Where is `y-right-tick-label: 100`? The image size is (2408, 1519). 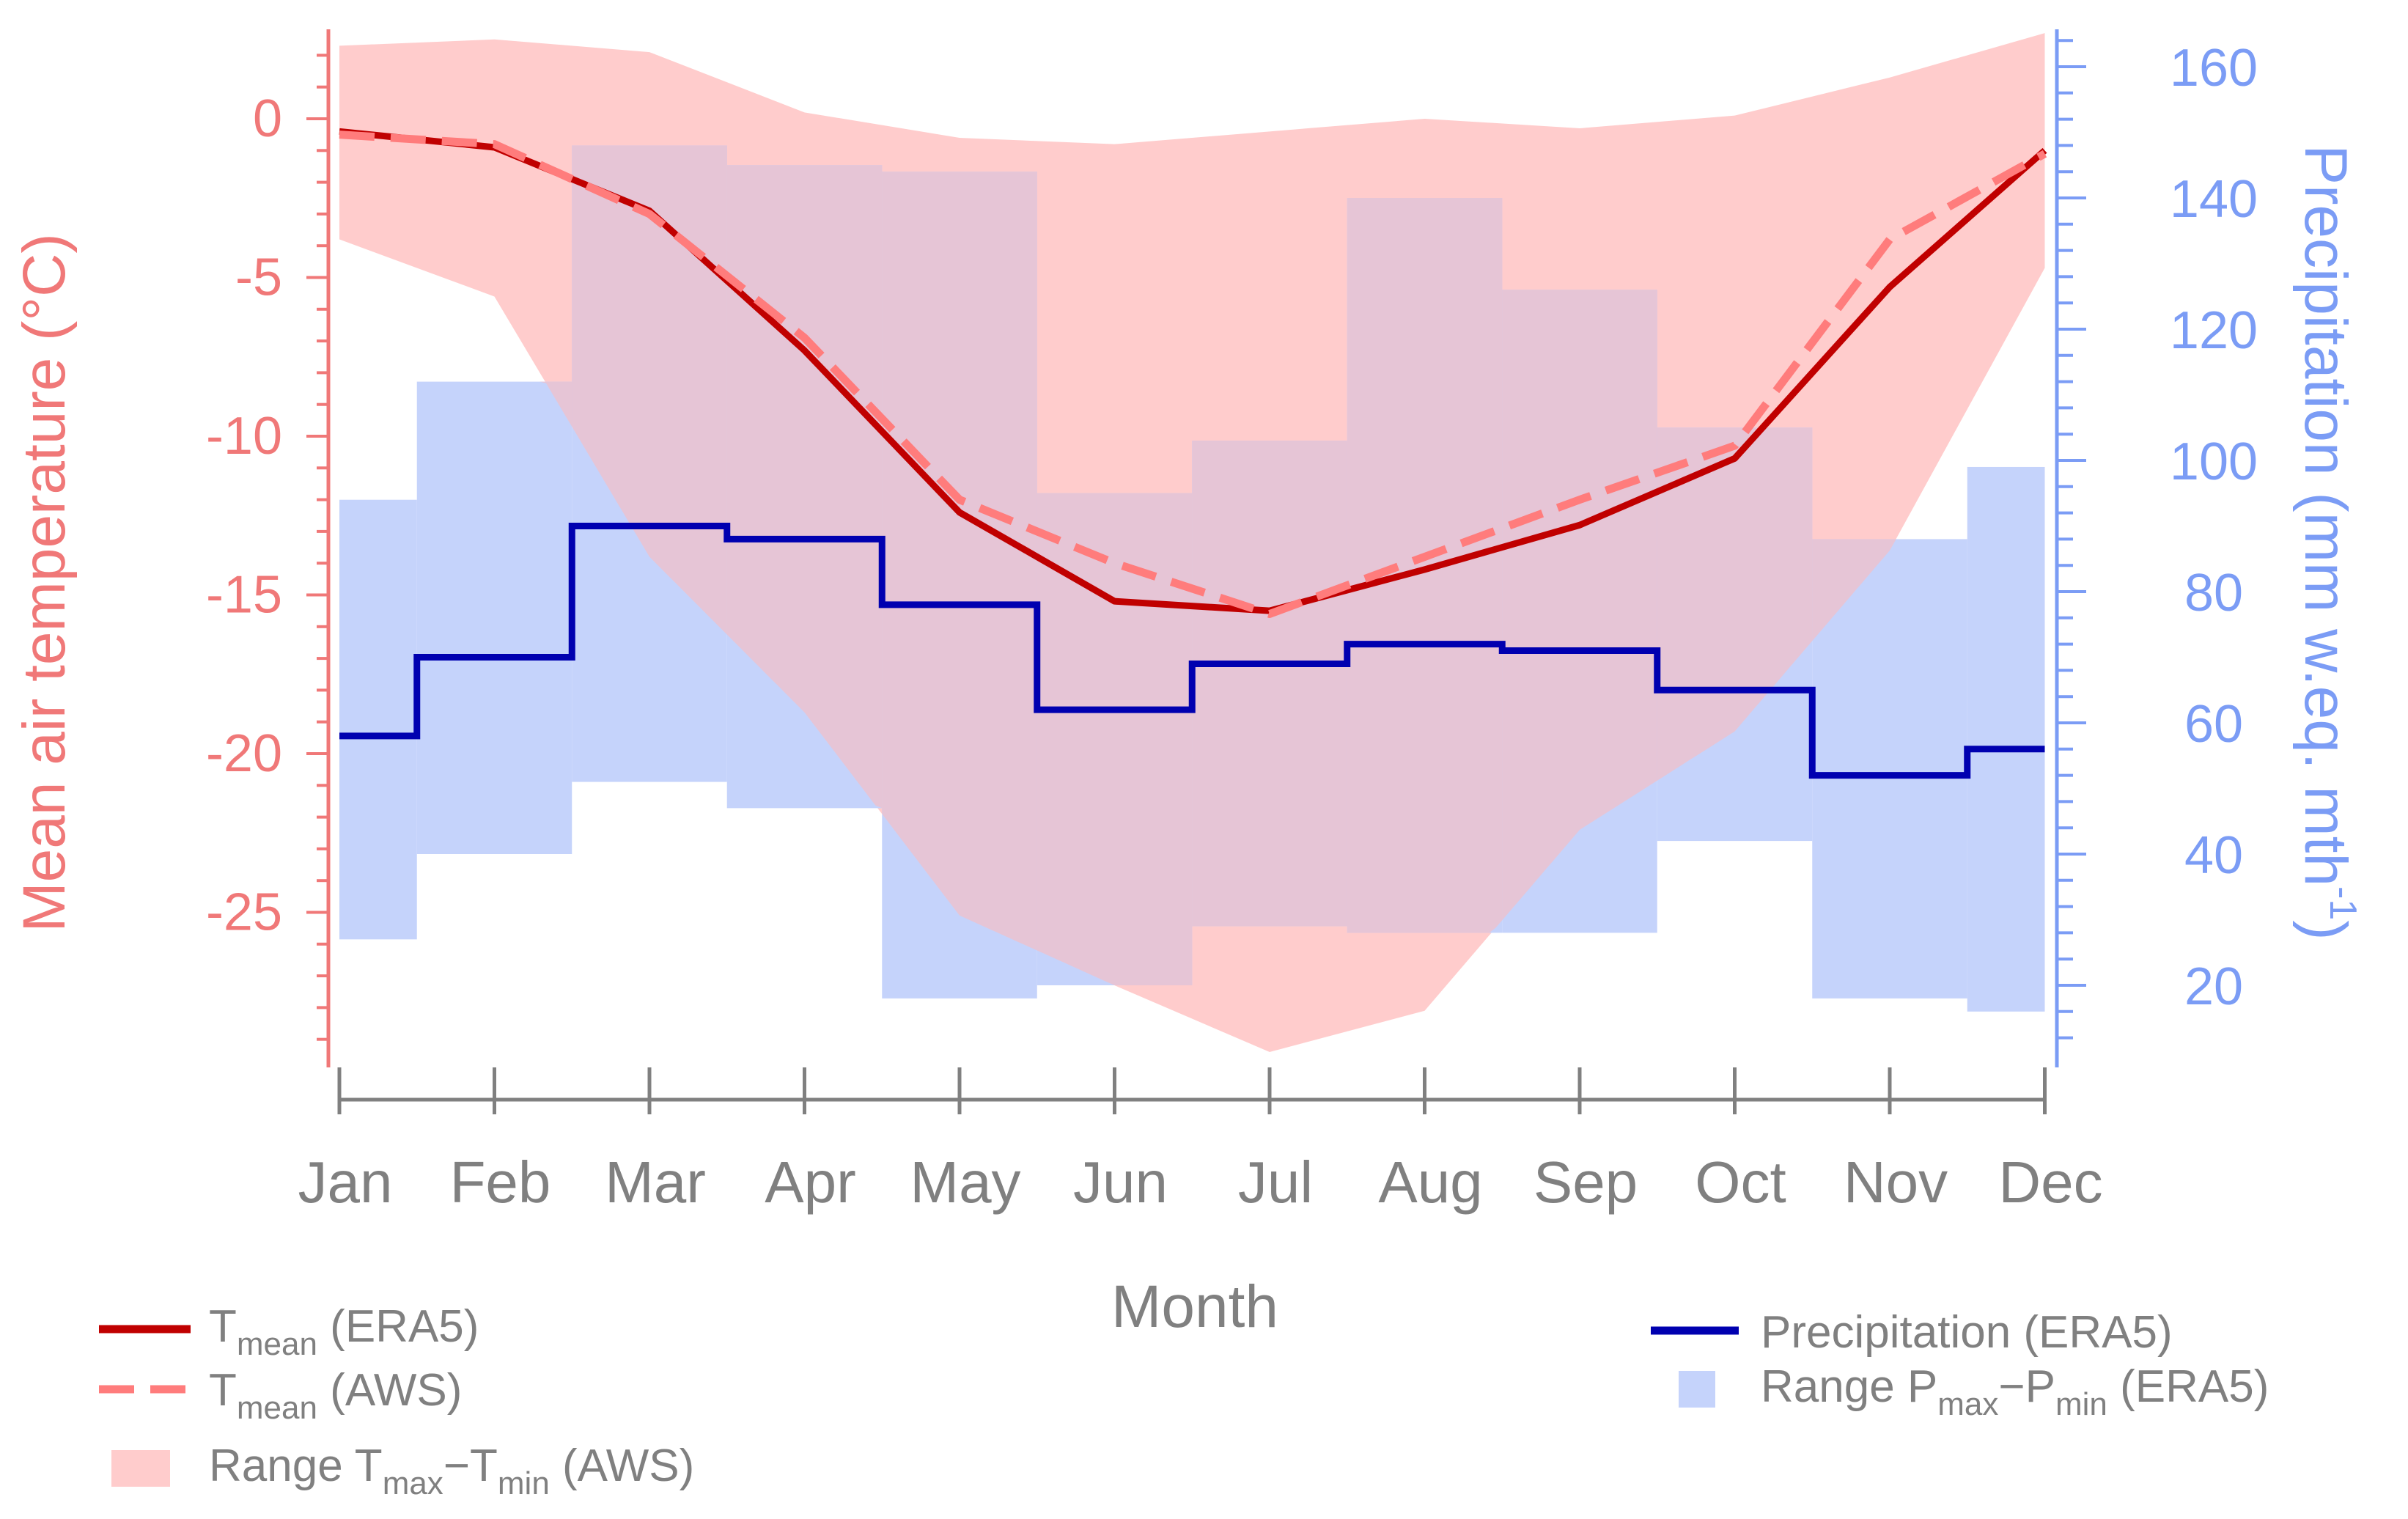 y-right-tick-label: 100 is located at coordinates (2214, 462).